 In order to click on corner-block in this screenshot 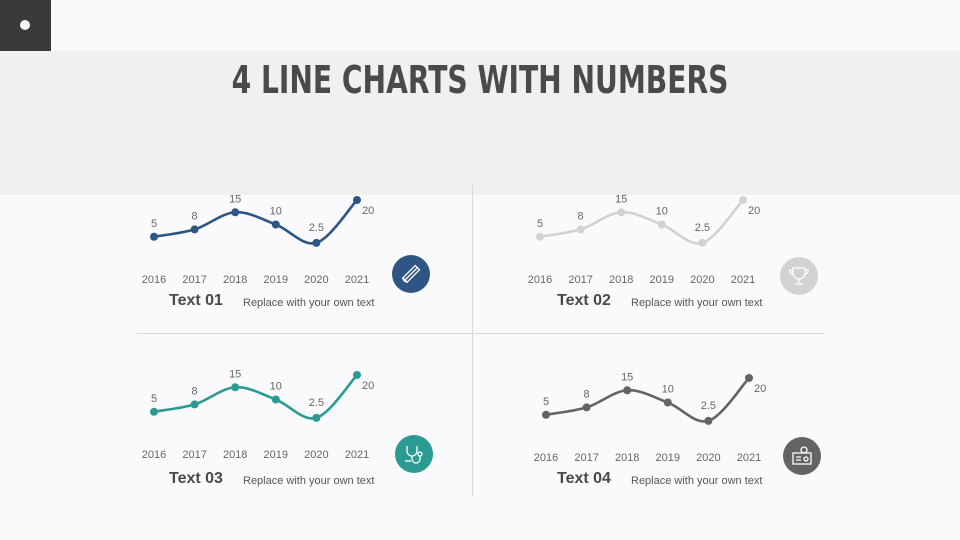, I will do `click(25, 25)`.